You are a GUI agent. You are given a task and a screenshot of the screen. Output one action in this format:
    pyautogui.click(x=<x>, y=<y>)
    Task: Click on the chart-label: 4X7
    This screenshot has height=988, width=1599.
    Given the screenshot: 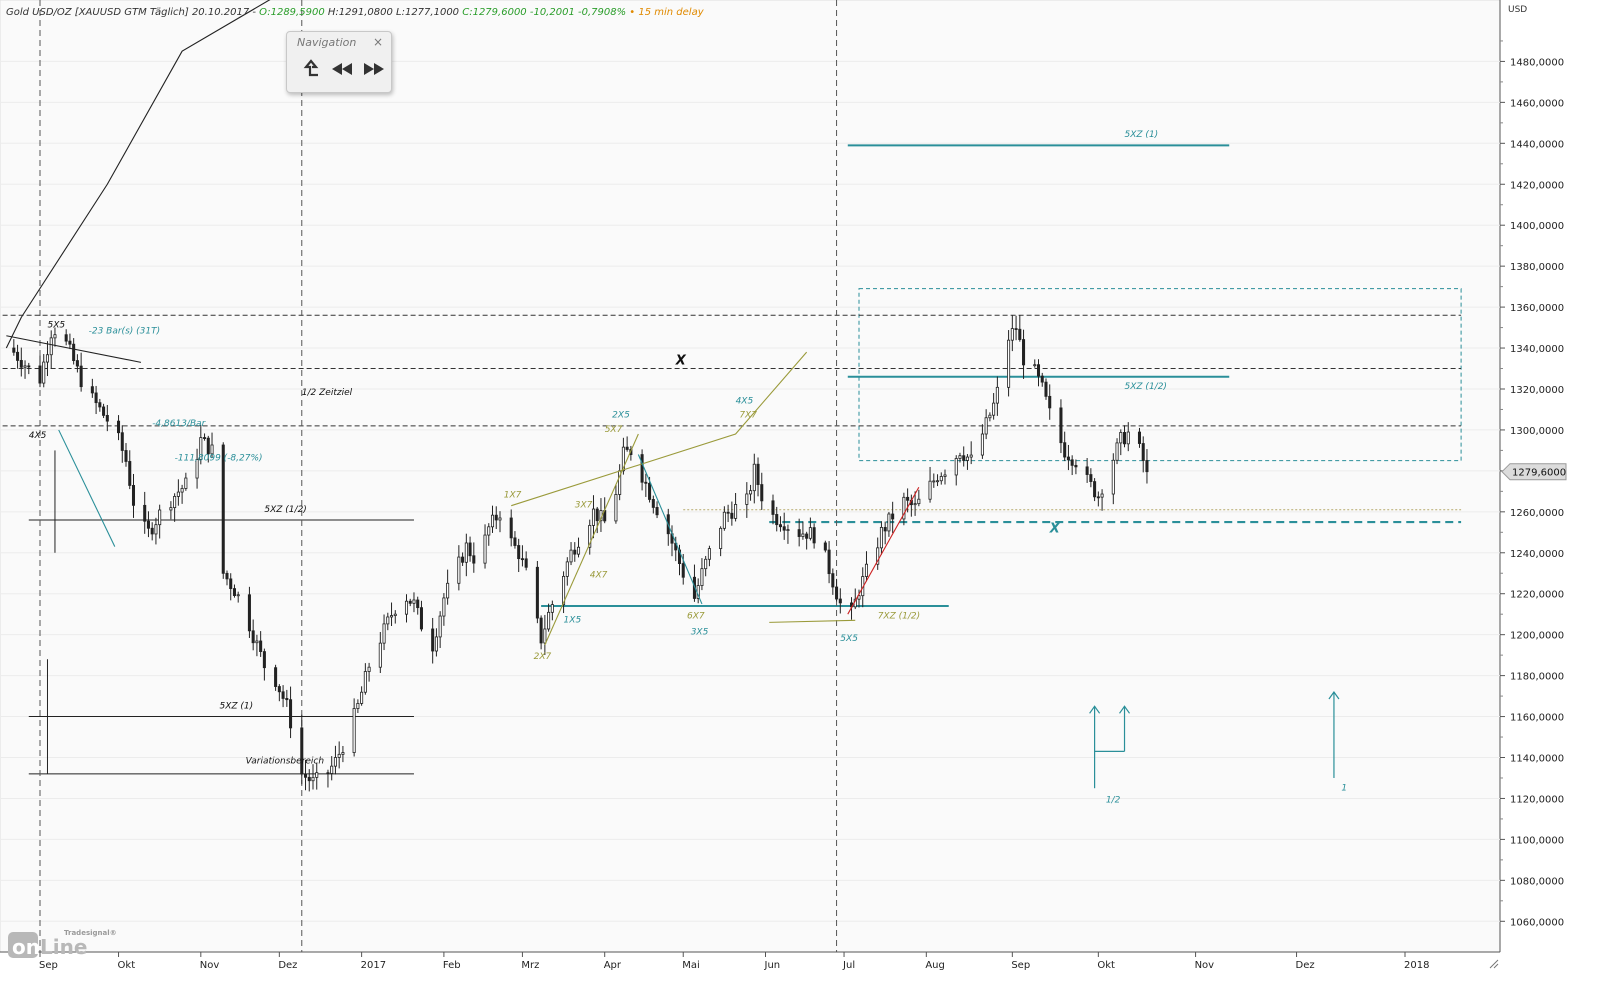 What is the action you would take?
    pyautogui.click(x=599, y=575)
    